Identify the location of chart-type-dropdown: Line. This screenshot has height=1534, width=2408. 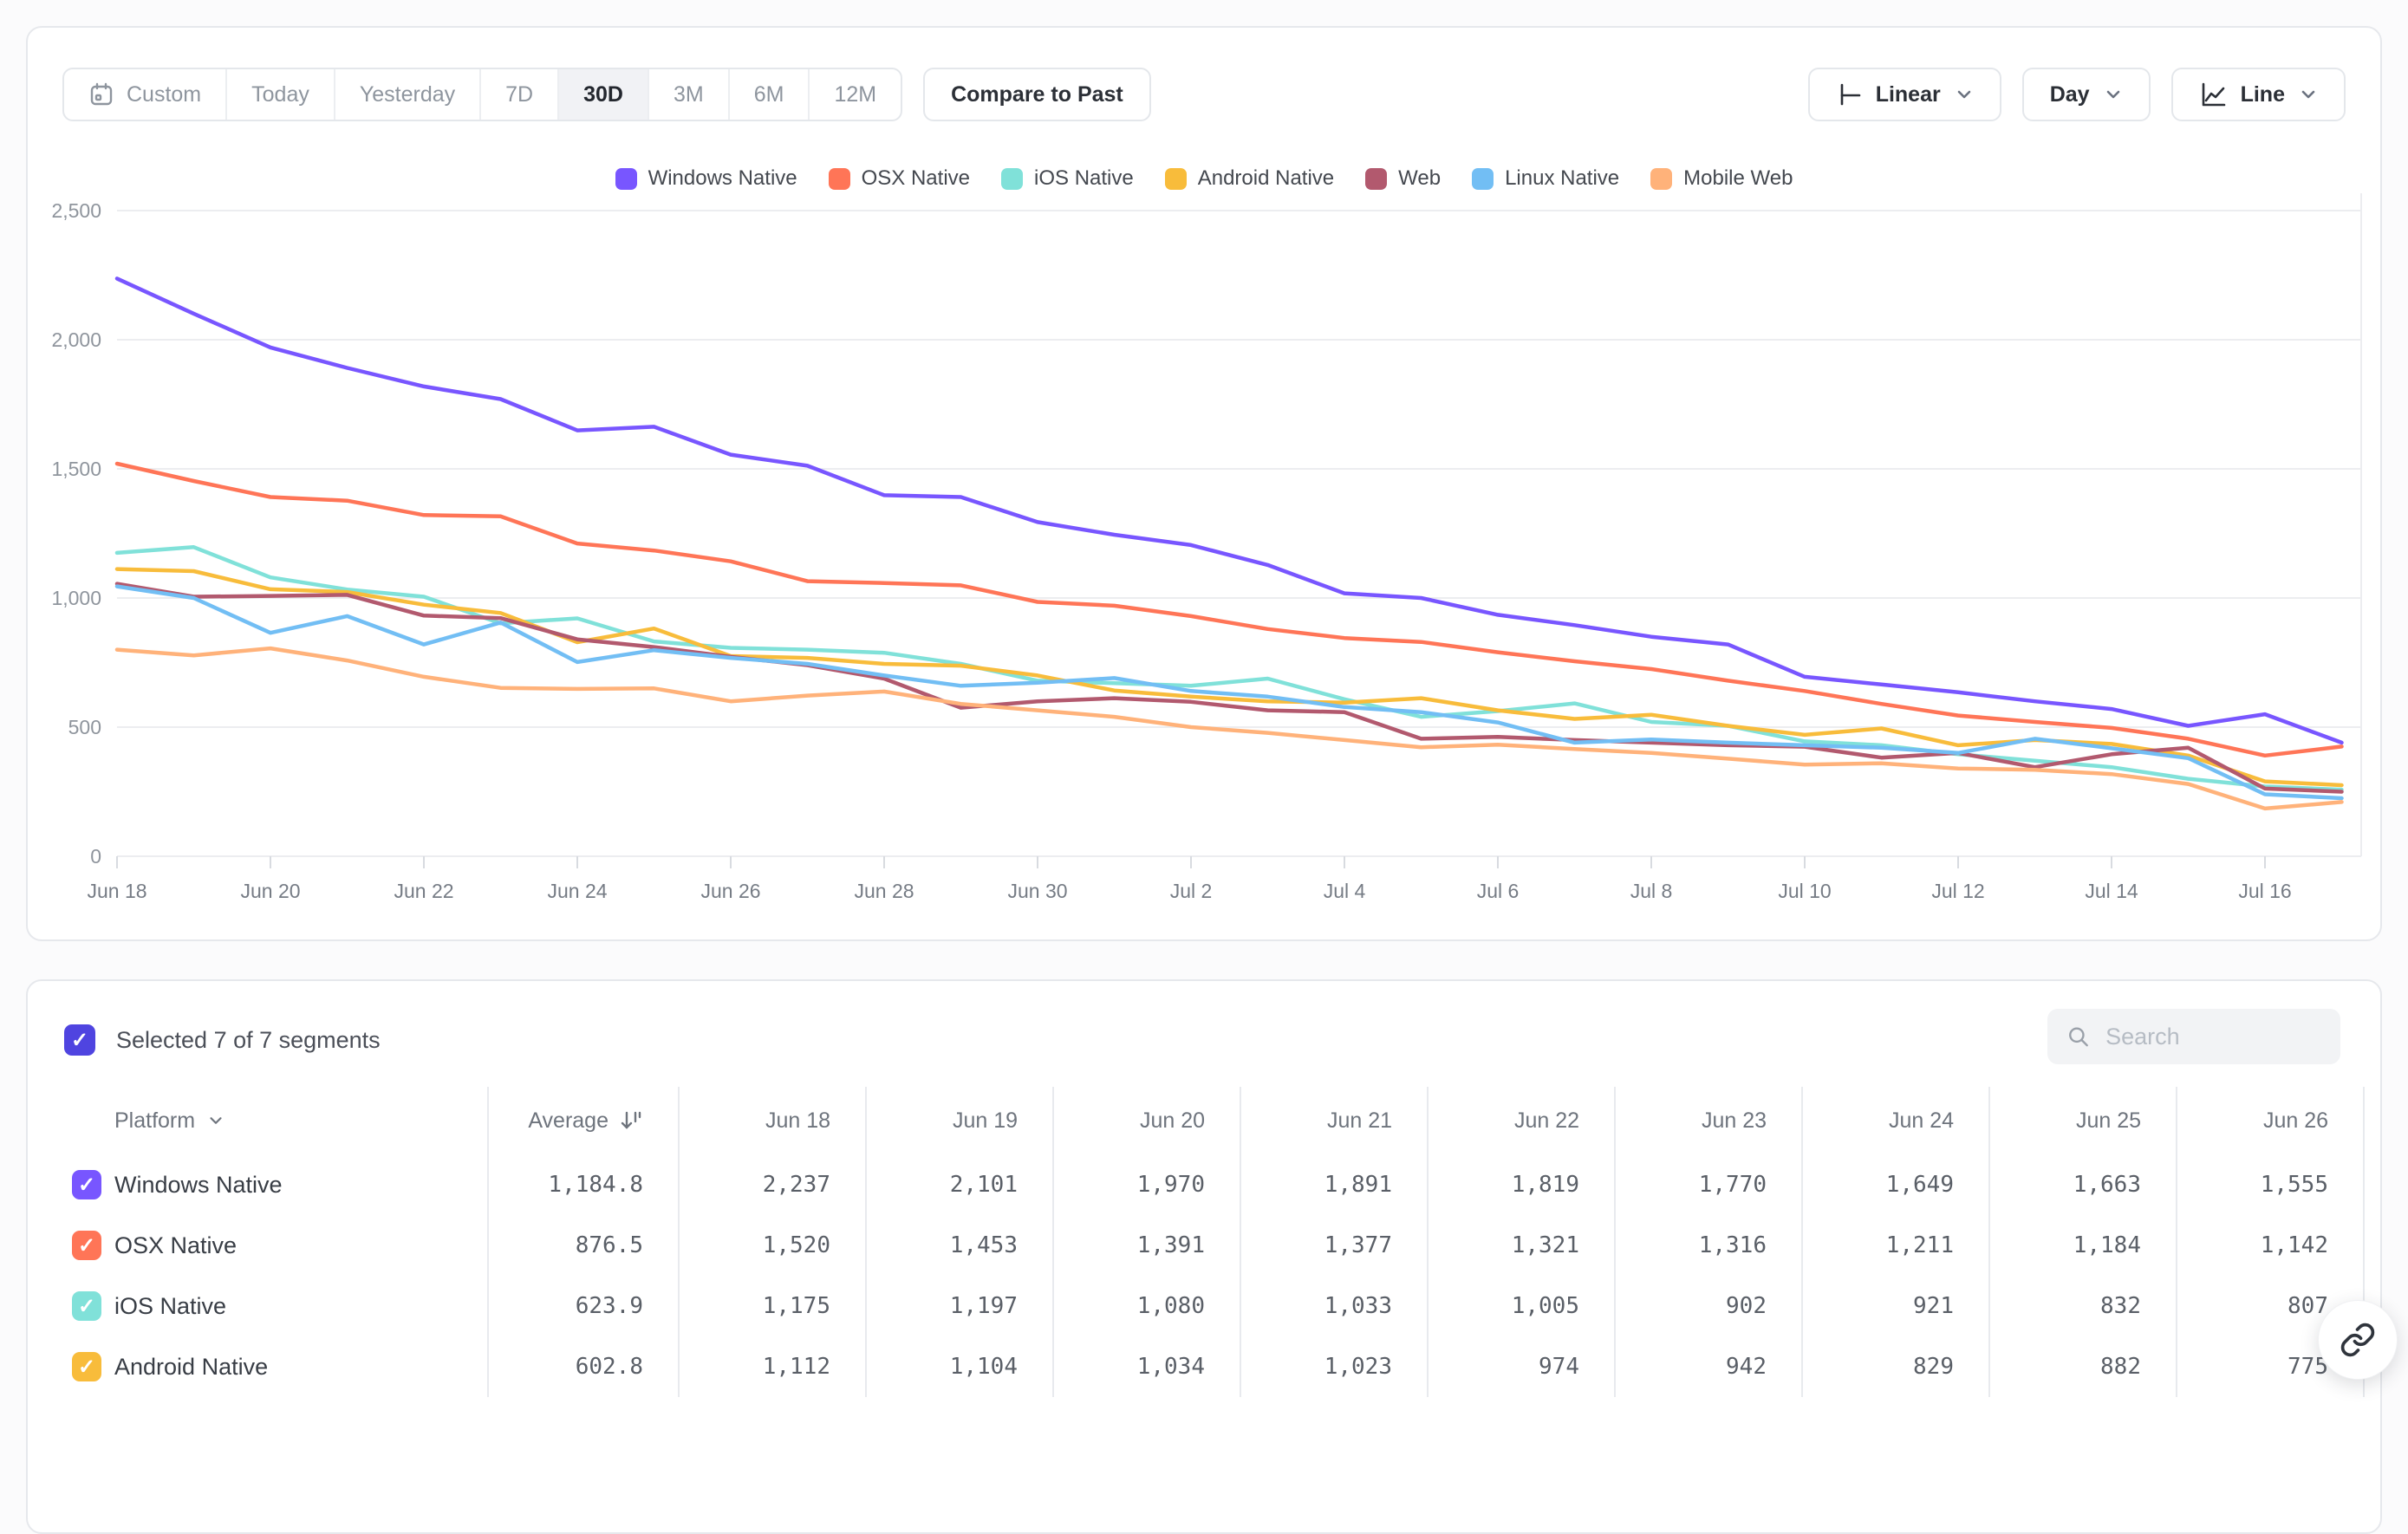
(2258, 94).